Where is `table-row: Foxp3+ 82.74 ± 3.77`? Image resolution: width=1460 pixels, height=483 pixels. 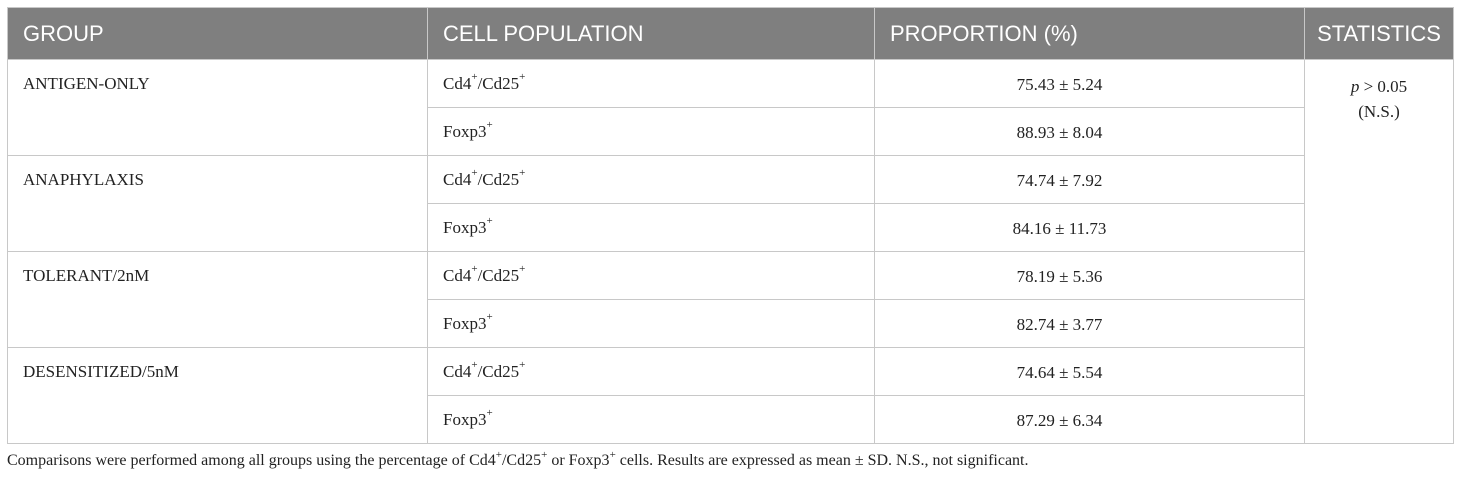
table-row: Foxp3+ 82.74 ± 3.77 is located at coordinates (731, 323).